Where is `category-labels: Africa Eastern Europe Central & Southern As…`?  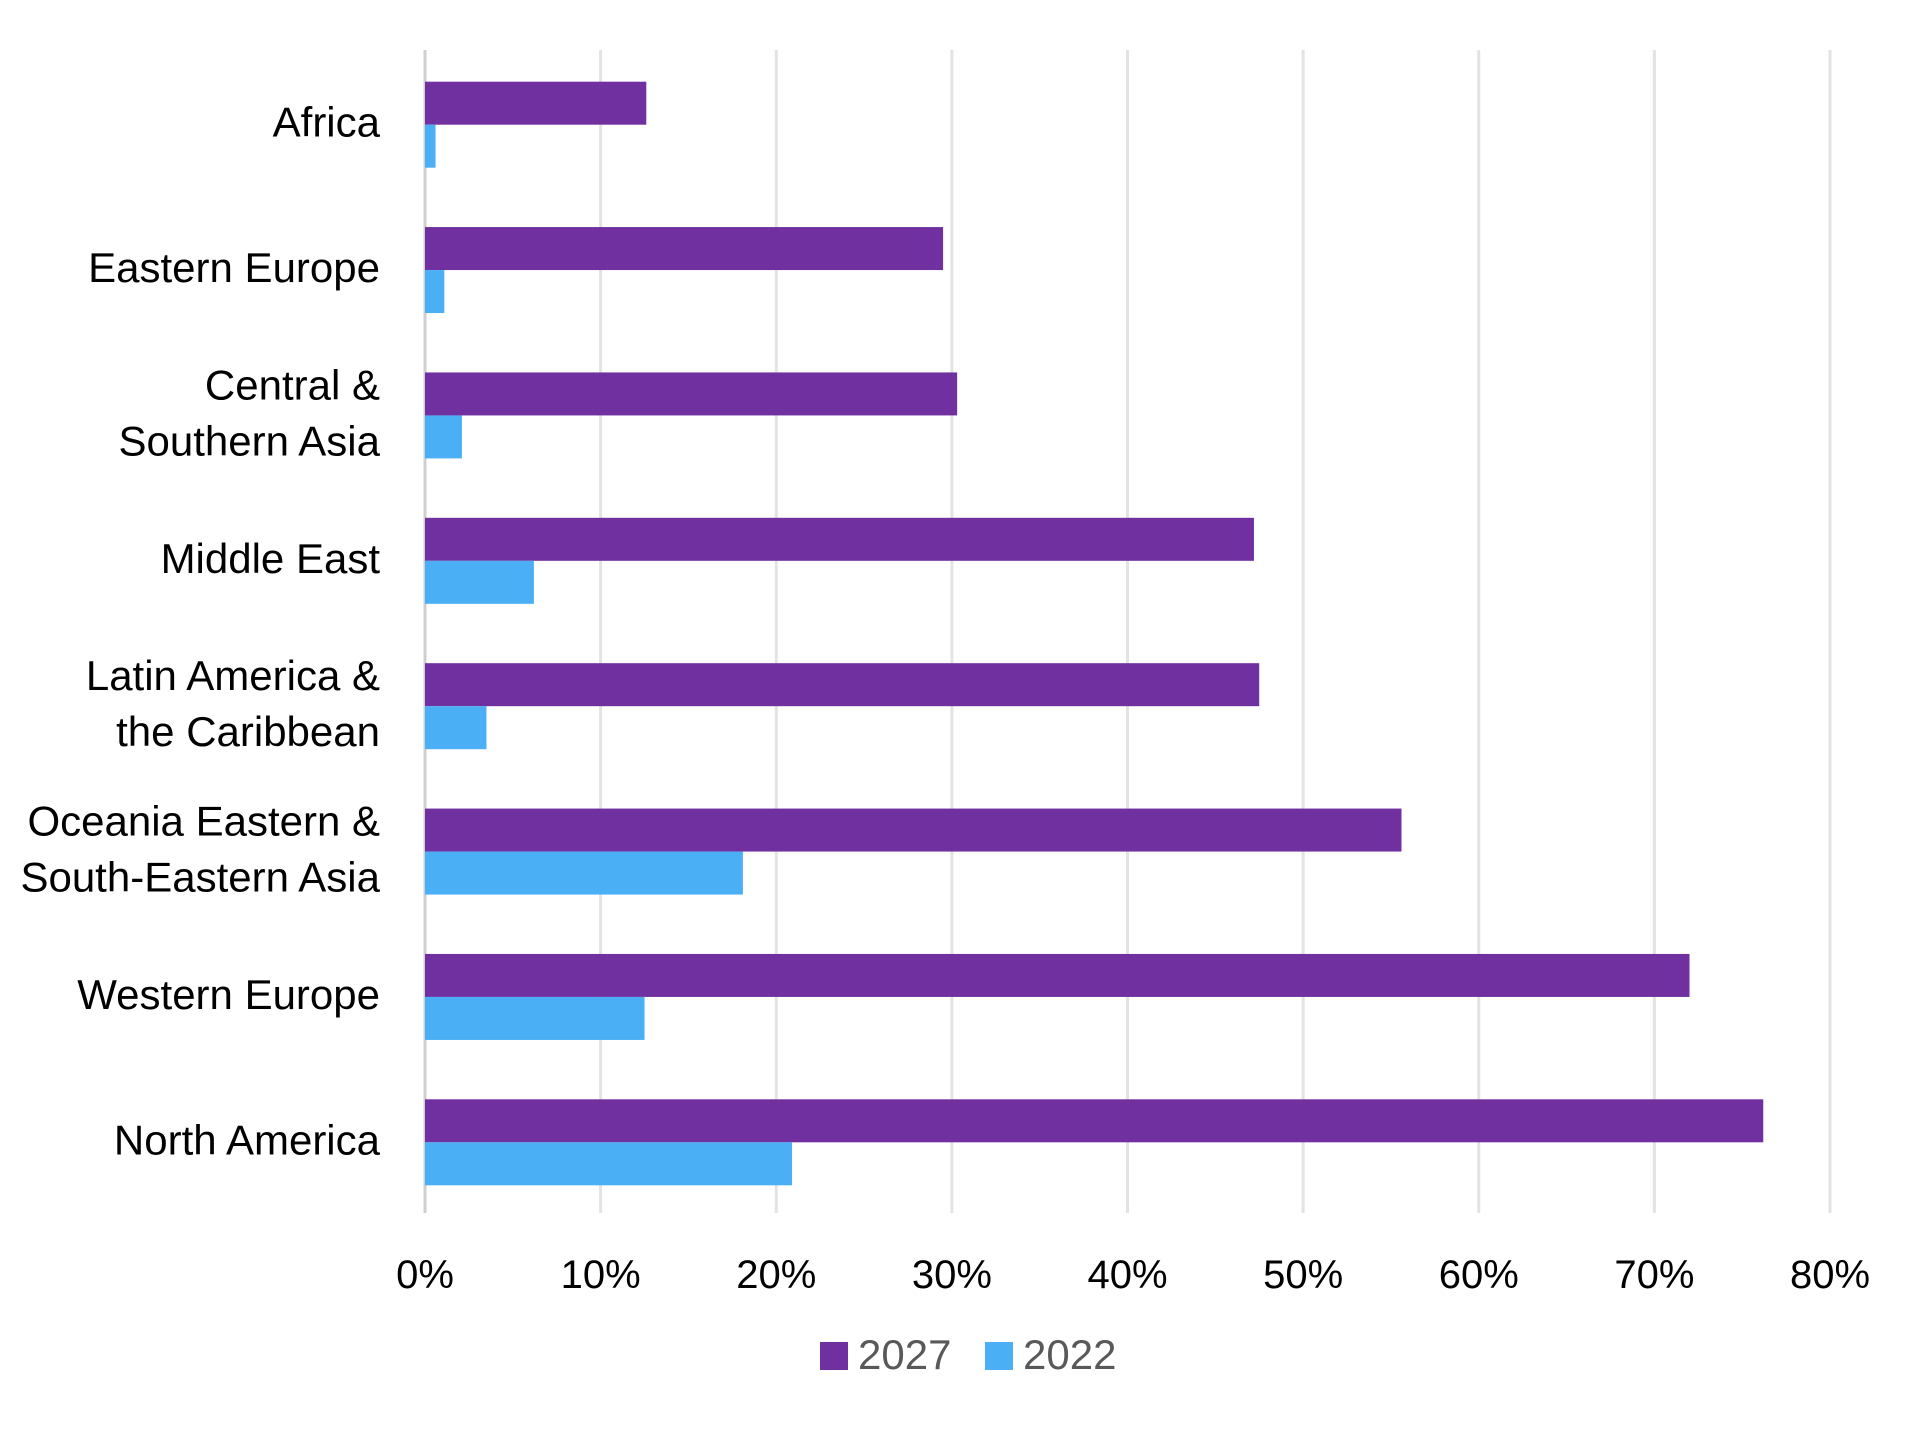
category-labels: Africa Eastern Europe Central & Southern As… is located at coordinates (200, 631).